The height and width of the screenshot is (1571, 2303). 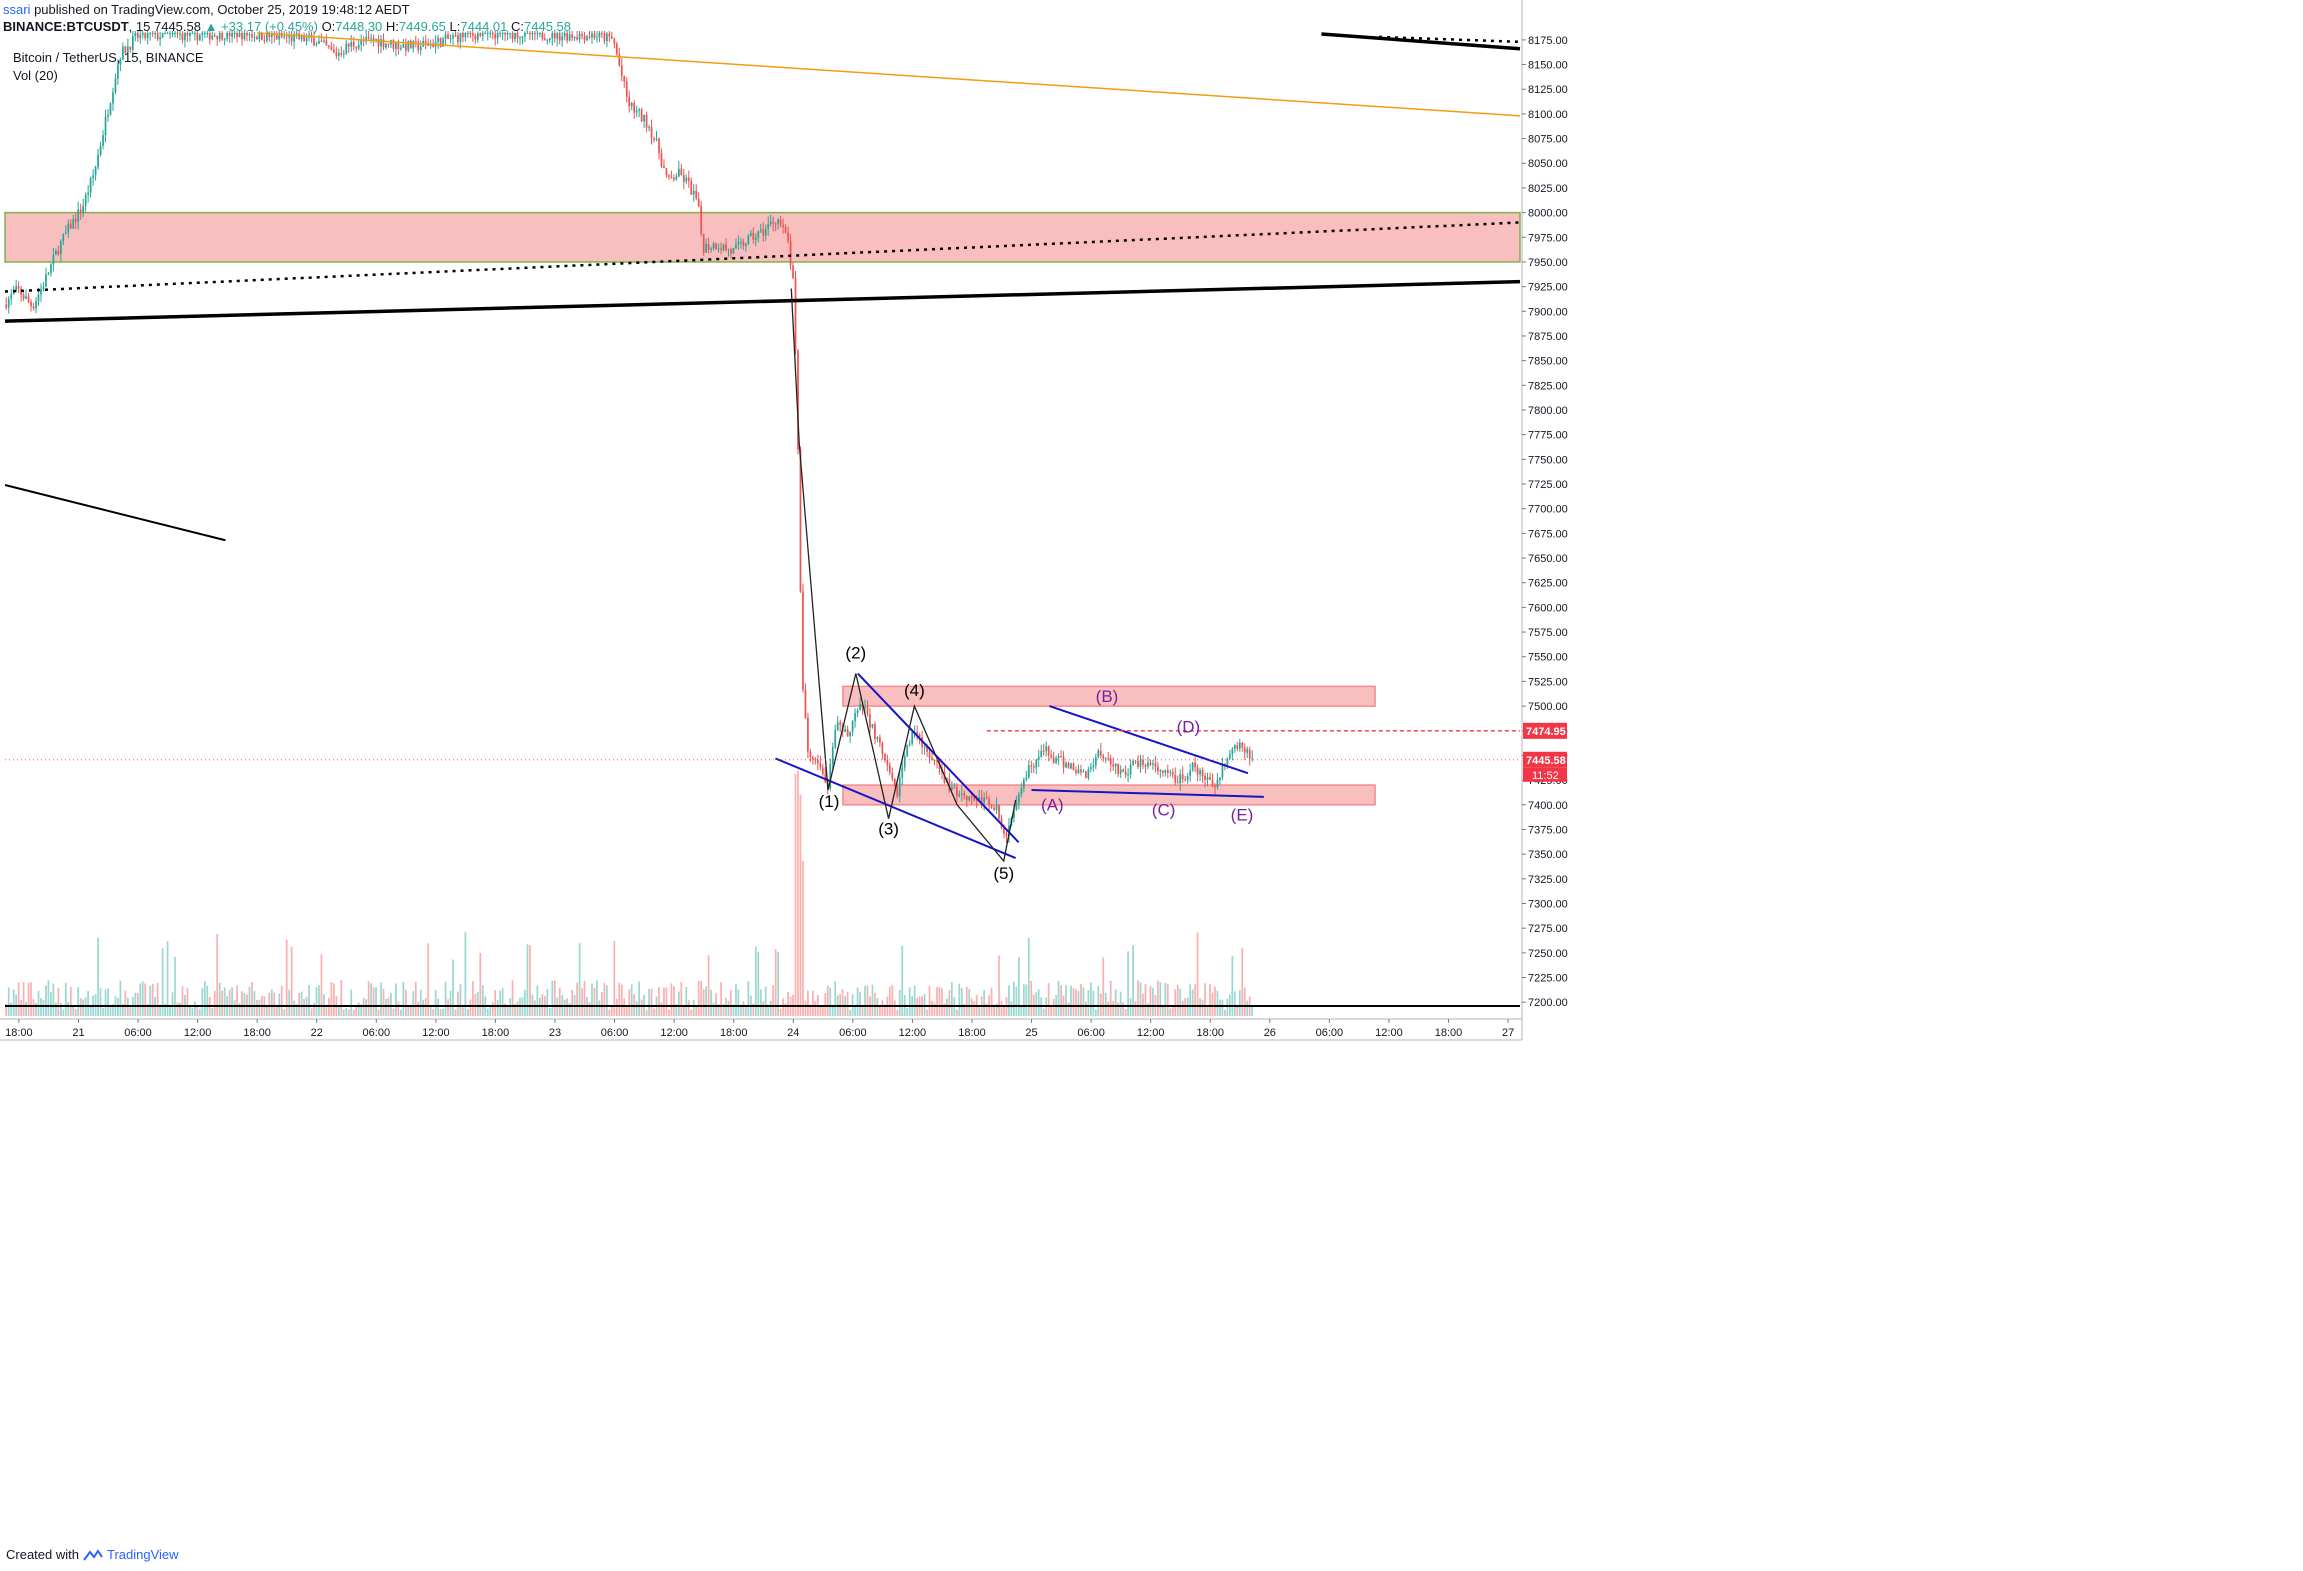 I want to click on alert-price-tag: 7474.95, so click(x=1546, y=732).